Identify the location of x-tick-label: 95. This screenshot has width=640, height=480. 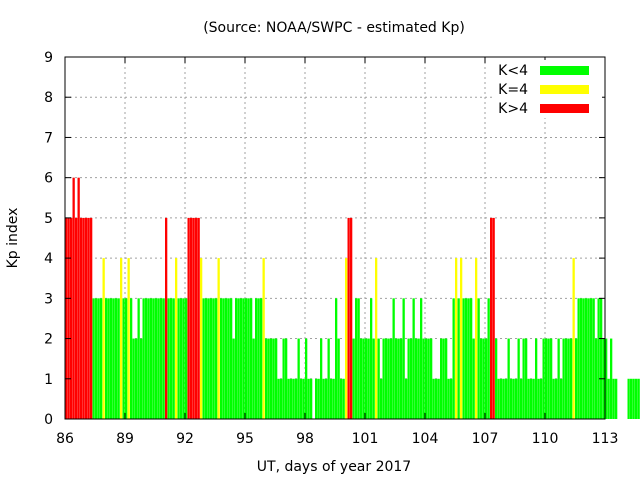
(245, 439).